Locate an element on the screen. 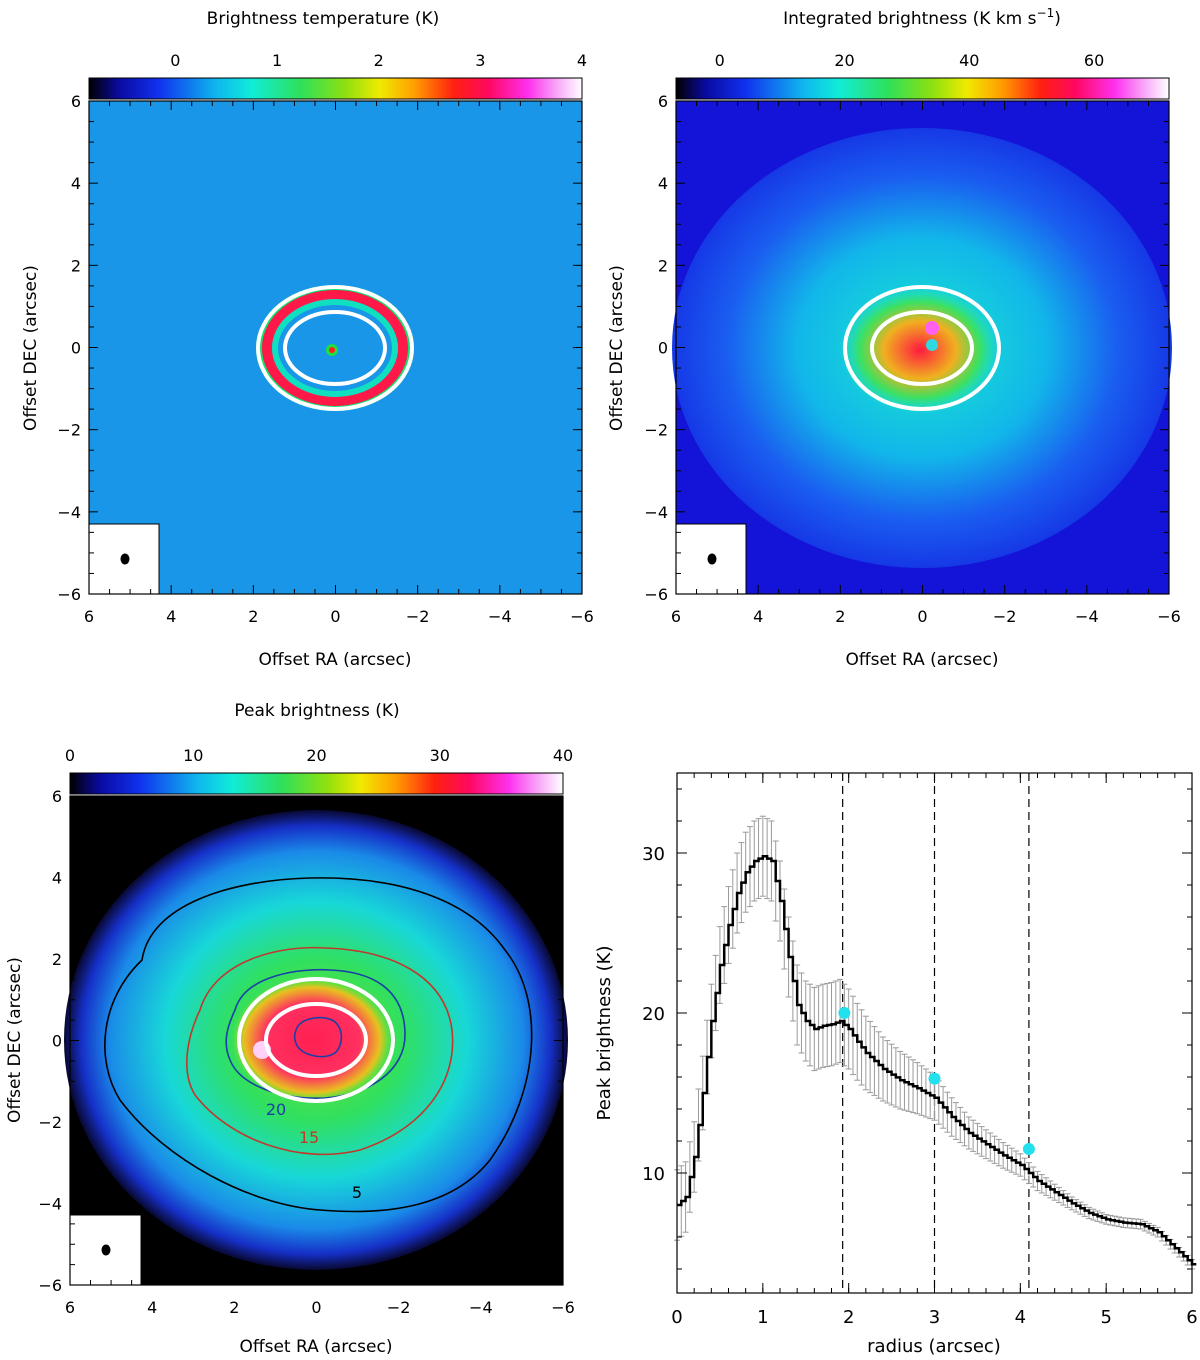  bright-knot is located at coordinates (932, 328).